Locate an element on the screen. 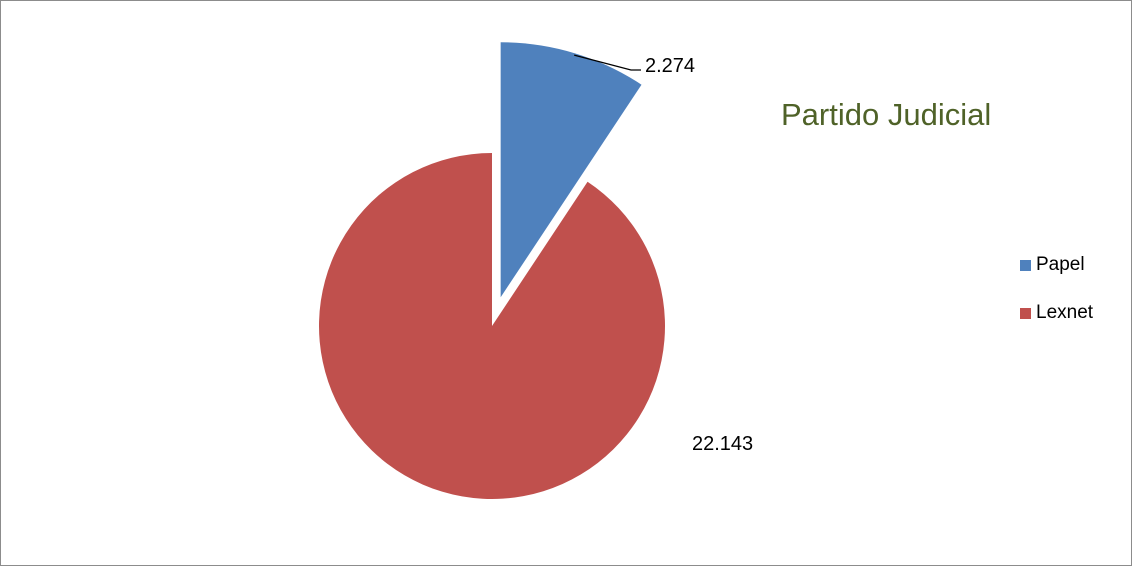 Image resolution: width=1132 pixels, height=567 pixels. chart-title: Partido Judicial is located at coordinates (886, 114).